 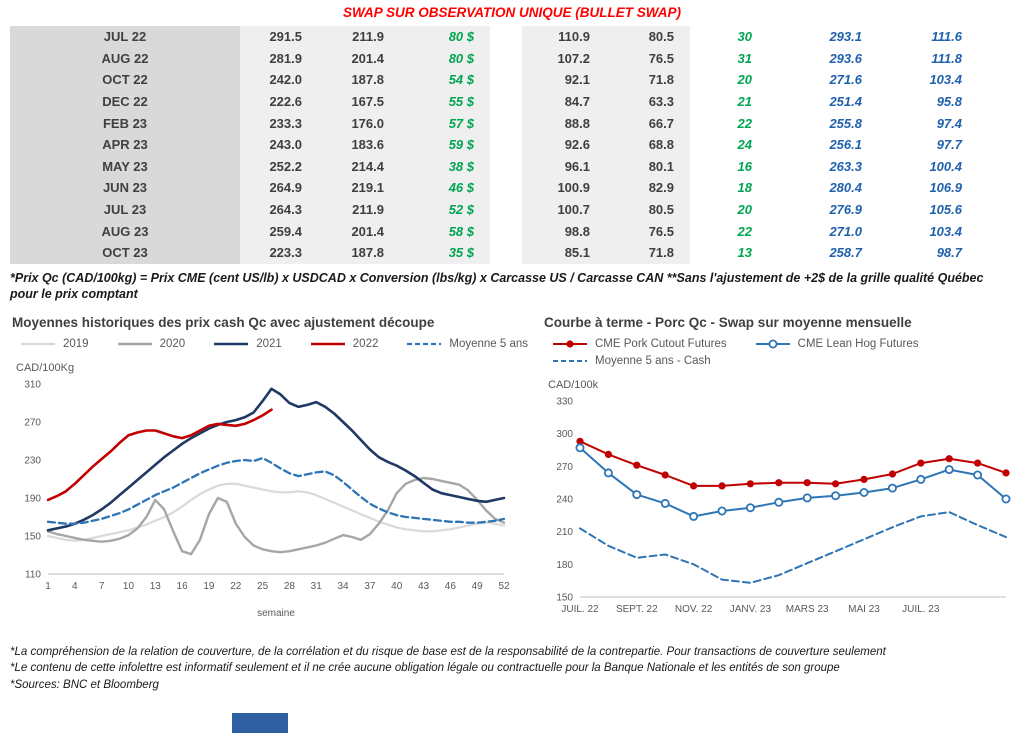 I want to click on value-cell: 31, so click(x=729, y=58).